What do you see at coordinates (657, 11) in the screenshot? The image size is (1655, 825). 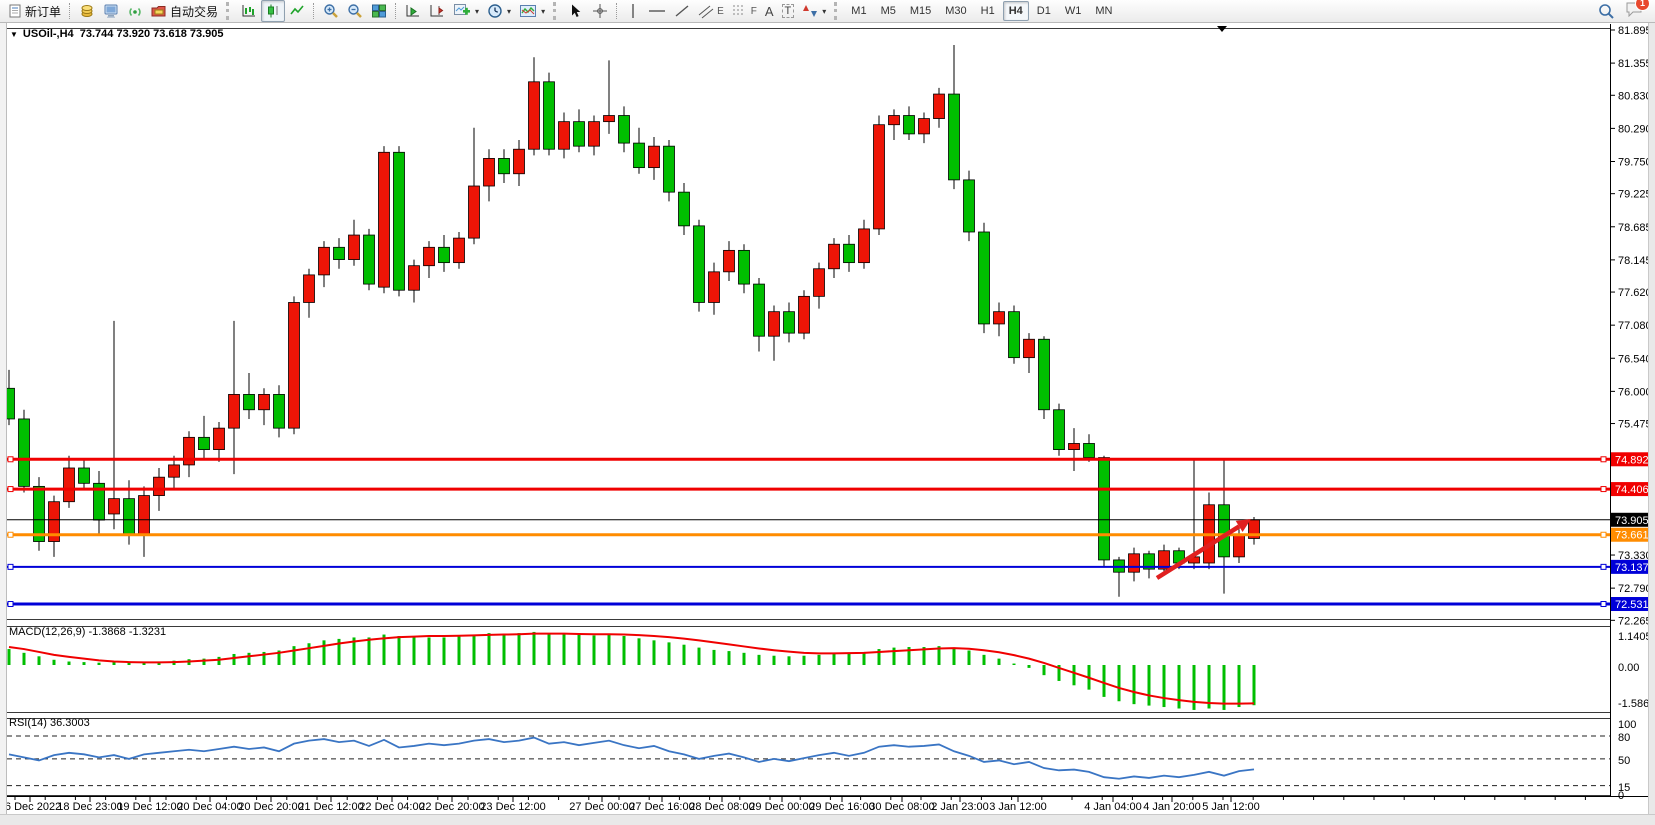 I see `horizontal-line-tool-button` at bounding box center [657, 11].